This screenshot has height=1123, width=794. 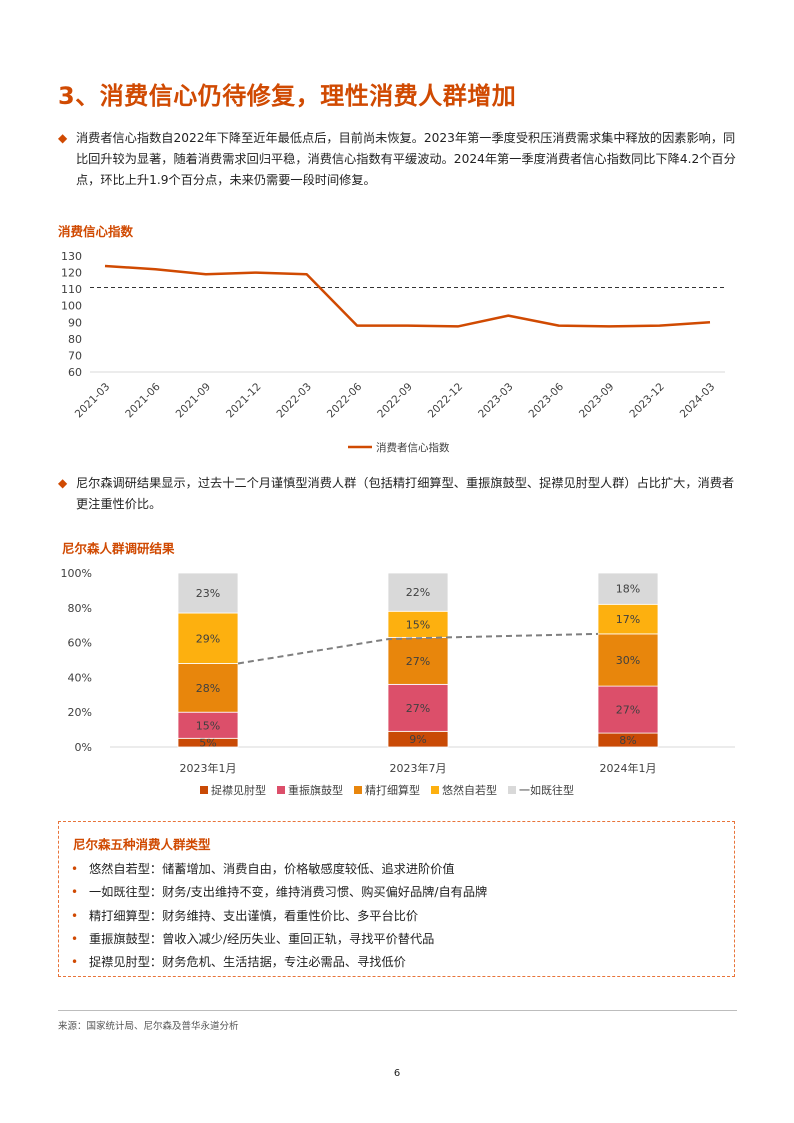 I want to click on data-label: 29%, so click(x=208, y=638).